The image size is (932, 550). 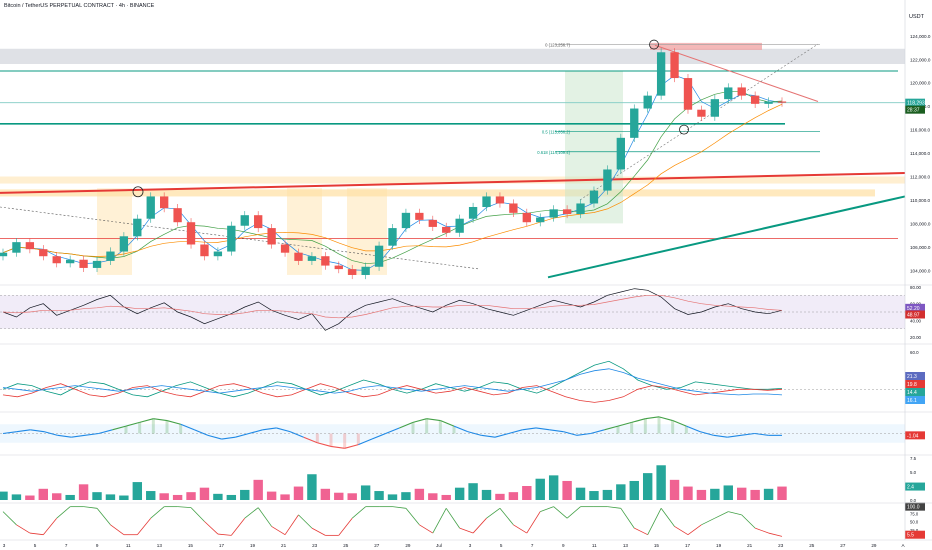 What do you see at coordinates (392, 393) in the screenshot?
I see `dmi-minus-line` at bounding box center [392, 393].